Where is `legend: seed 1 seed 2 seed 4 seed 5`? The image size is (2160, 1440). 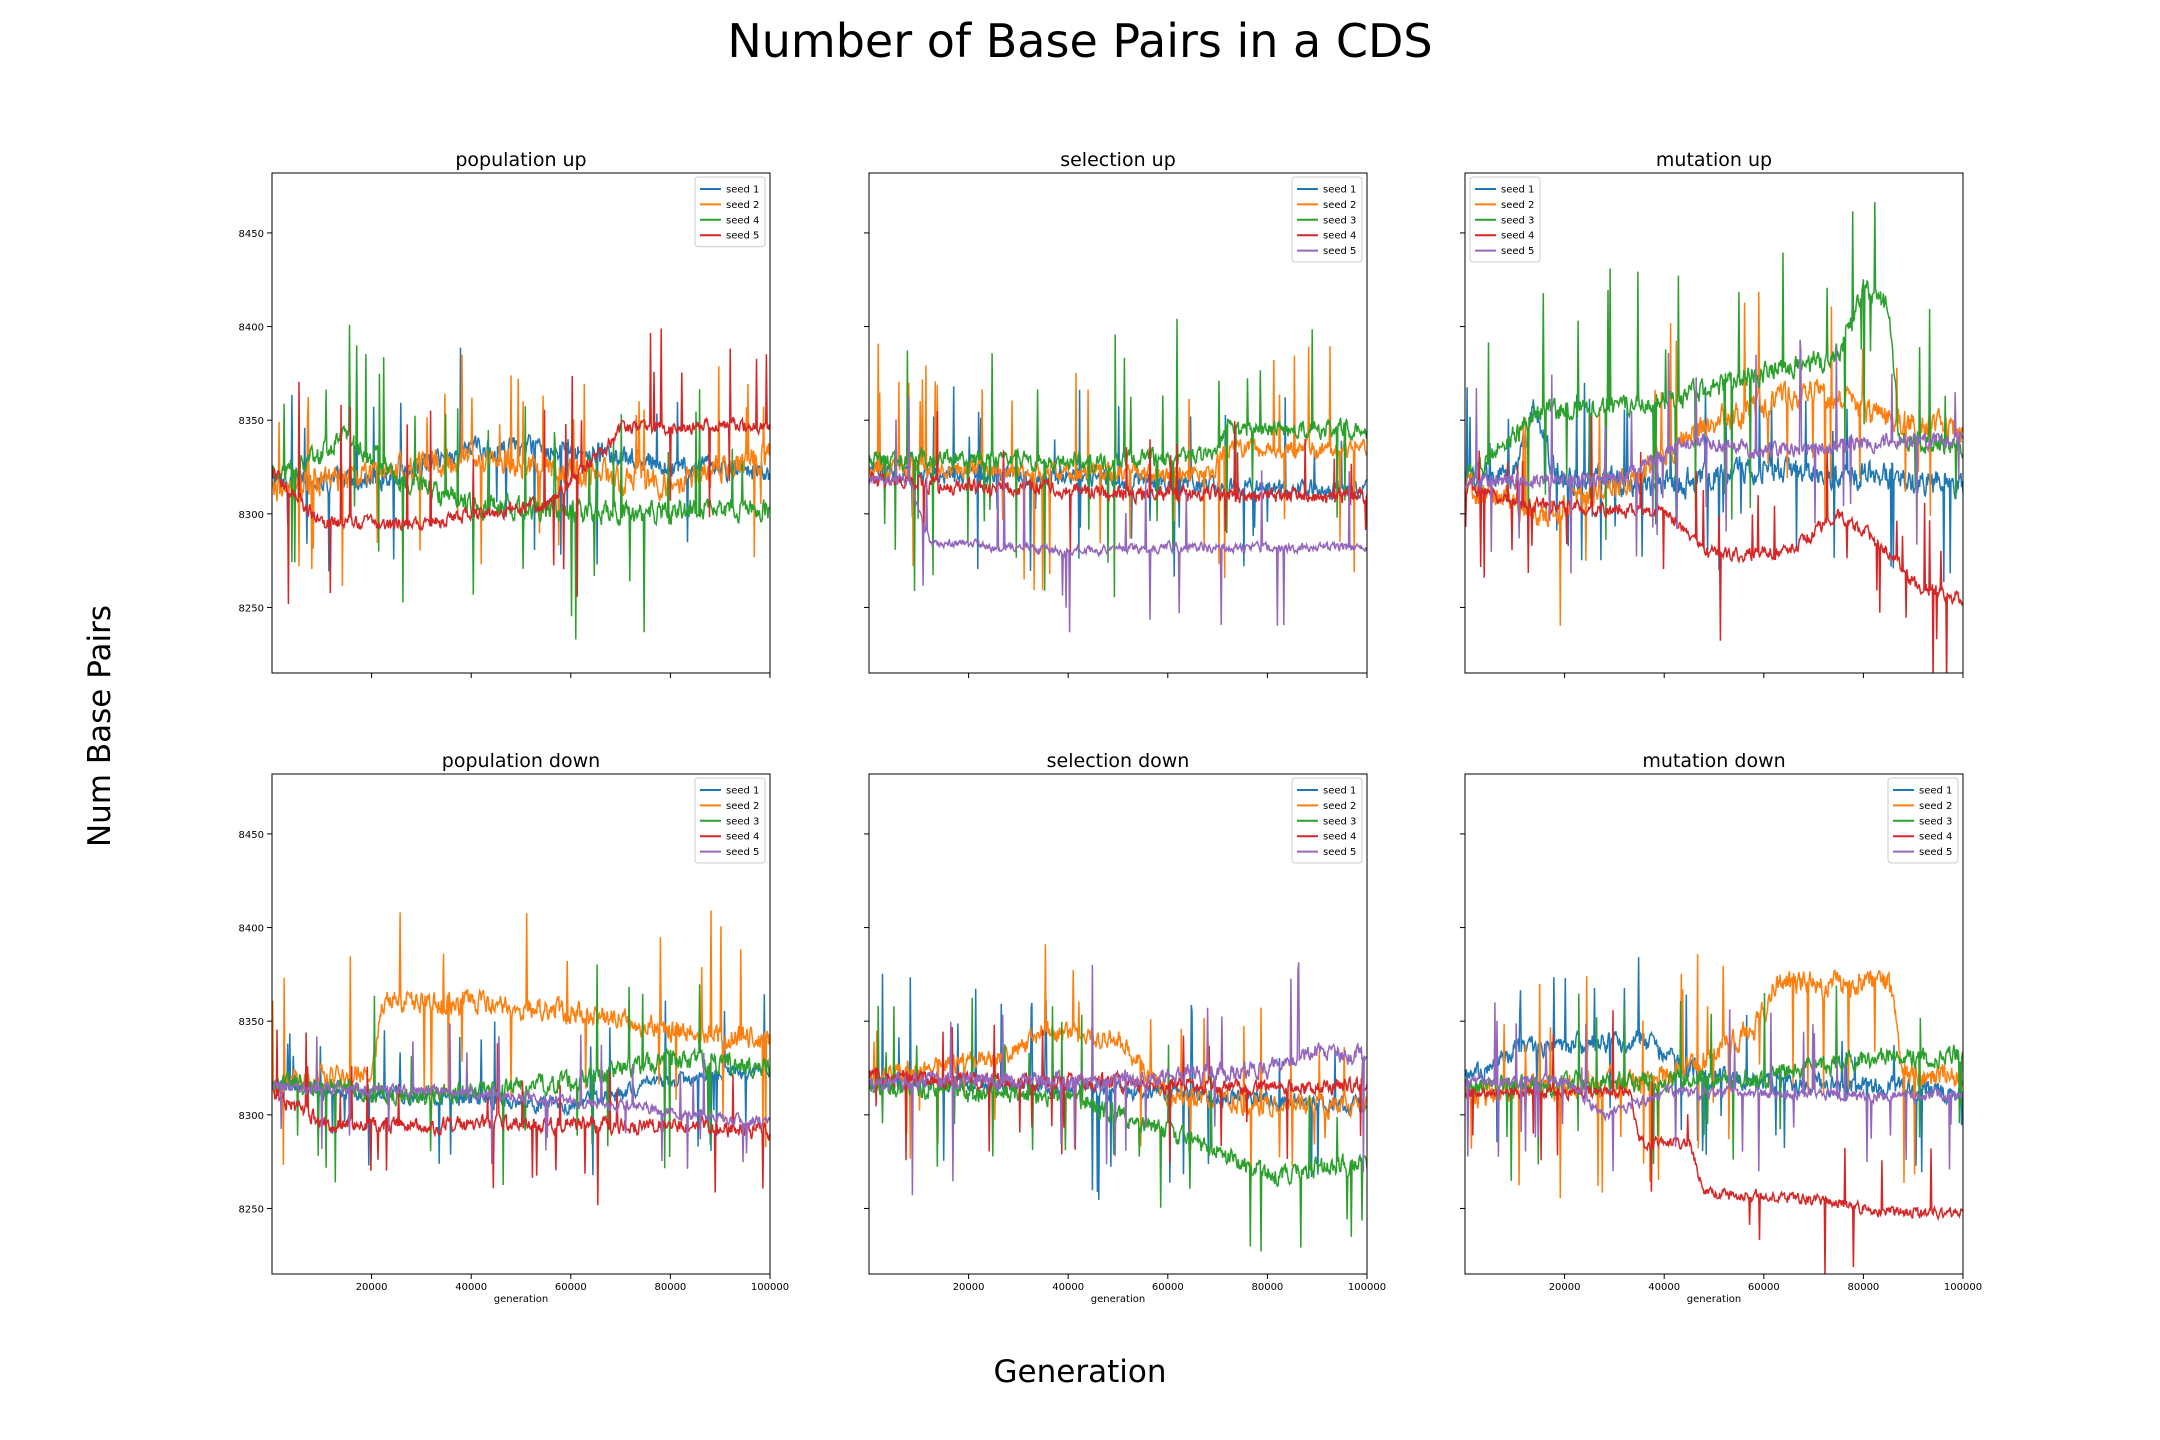
legend: seed 1 seed 2 seed 4 seed 5 is located at coordinates (730, 212).